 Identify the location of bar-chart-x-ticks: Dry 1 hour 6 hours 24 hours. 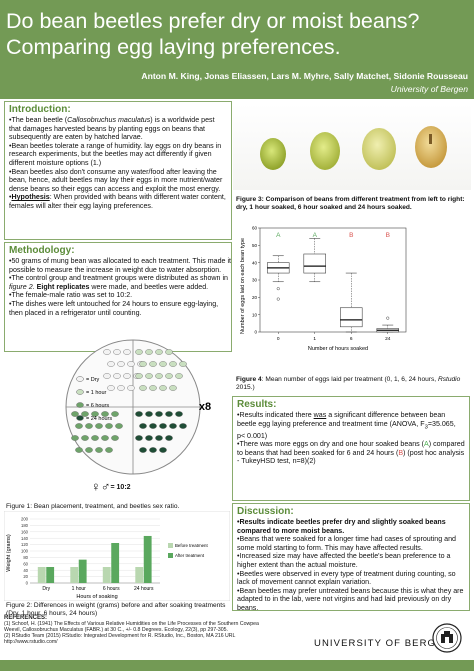
(98, 589).